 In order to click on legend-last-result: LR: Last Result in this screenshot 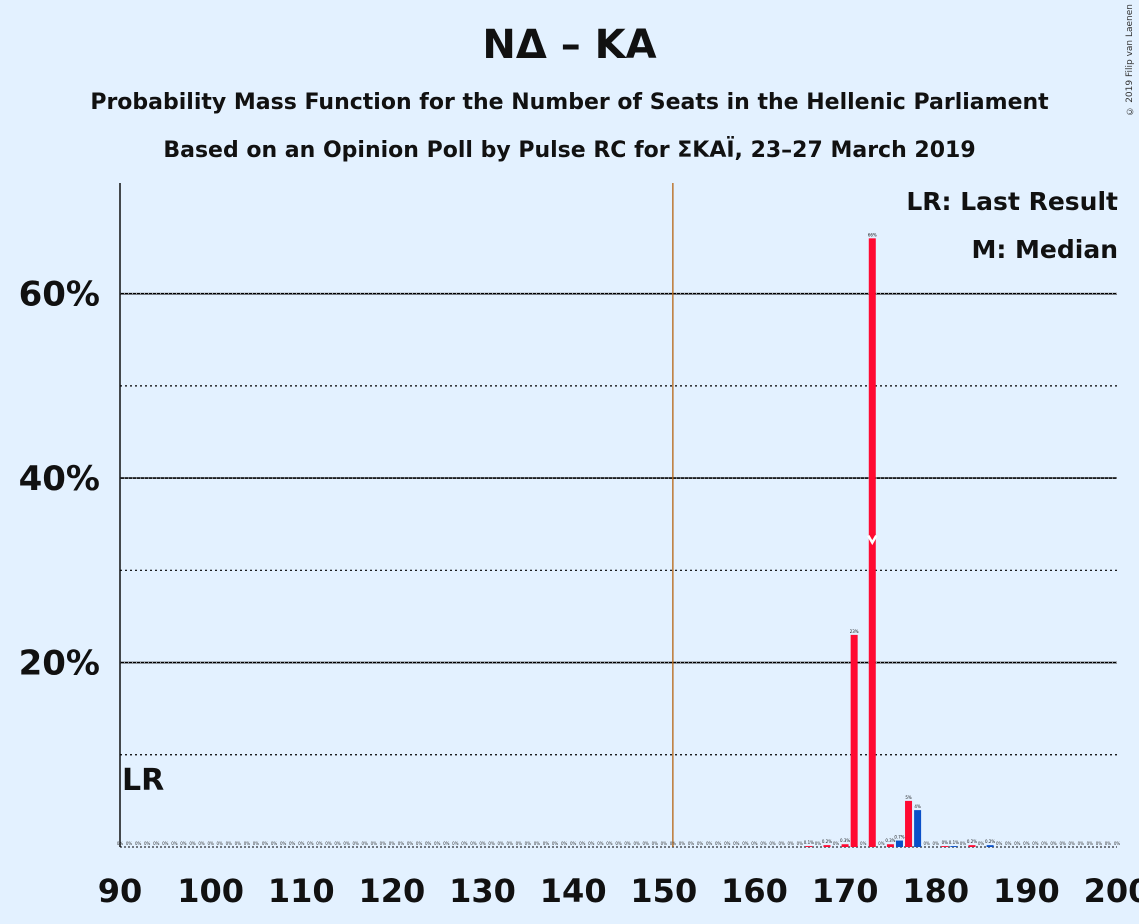, I will do `click(1012, 201)`.